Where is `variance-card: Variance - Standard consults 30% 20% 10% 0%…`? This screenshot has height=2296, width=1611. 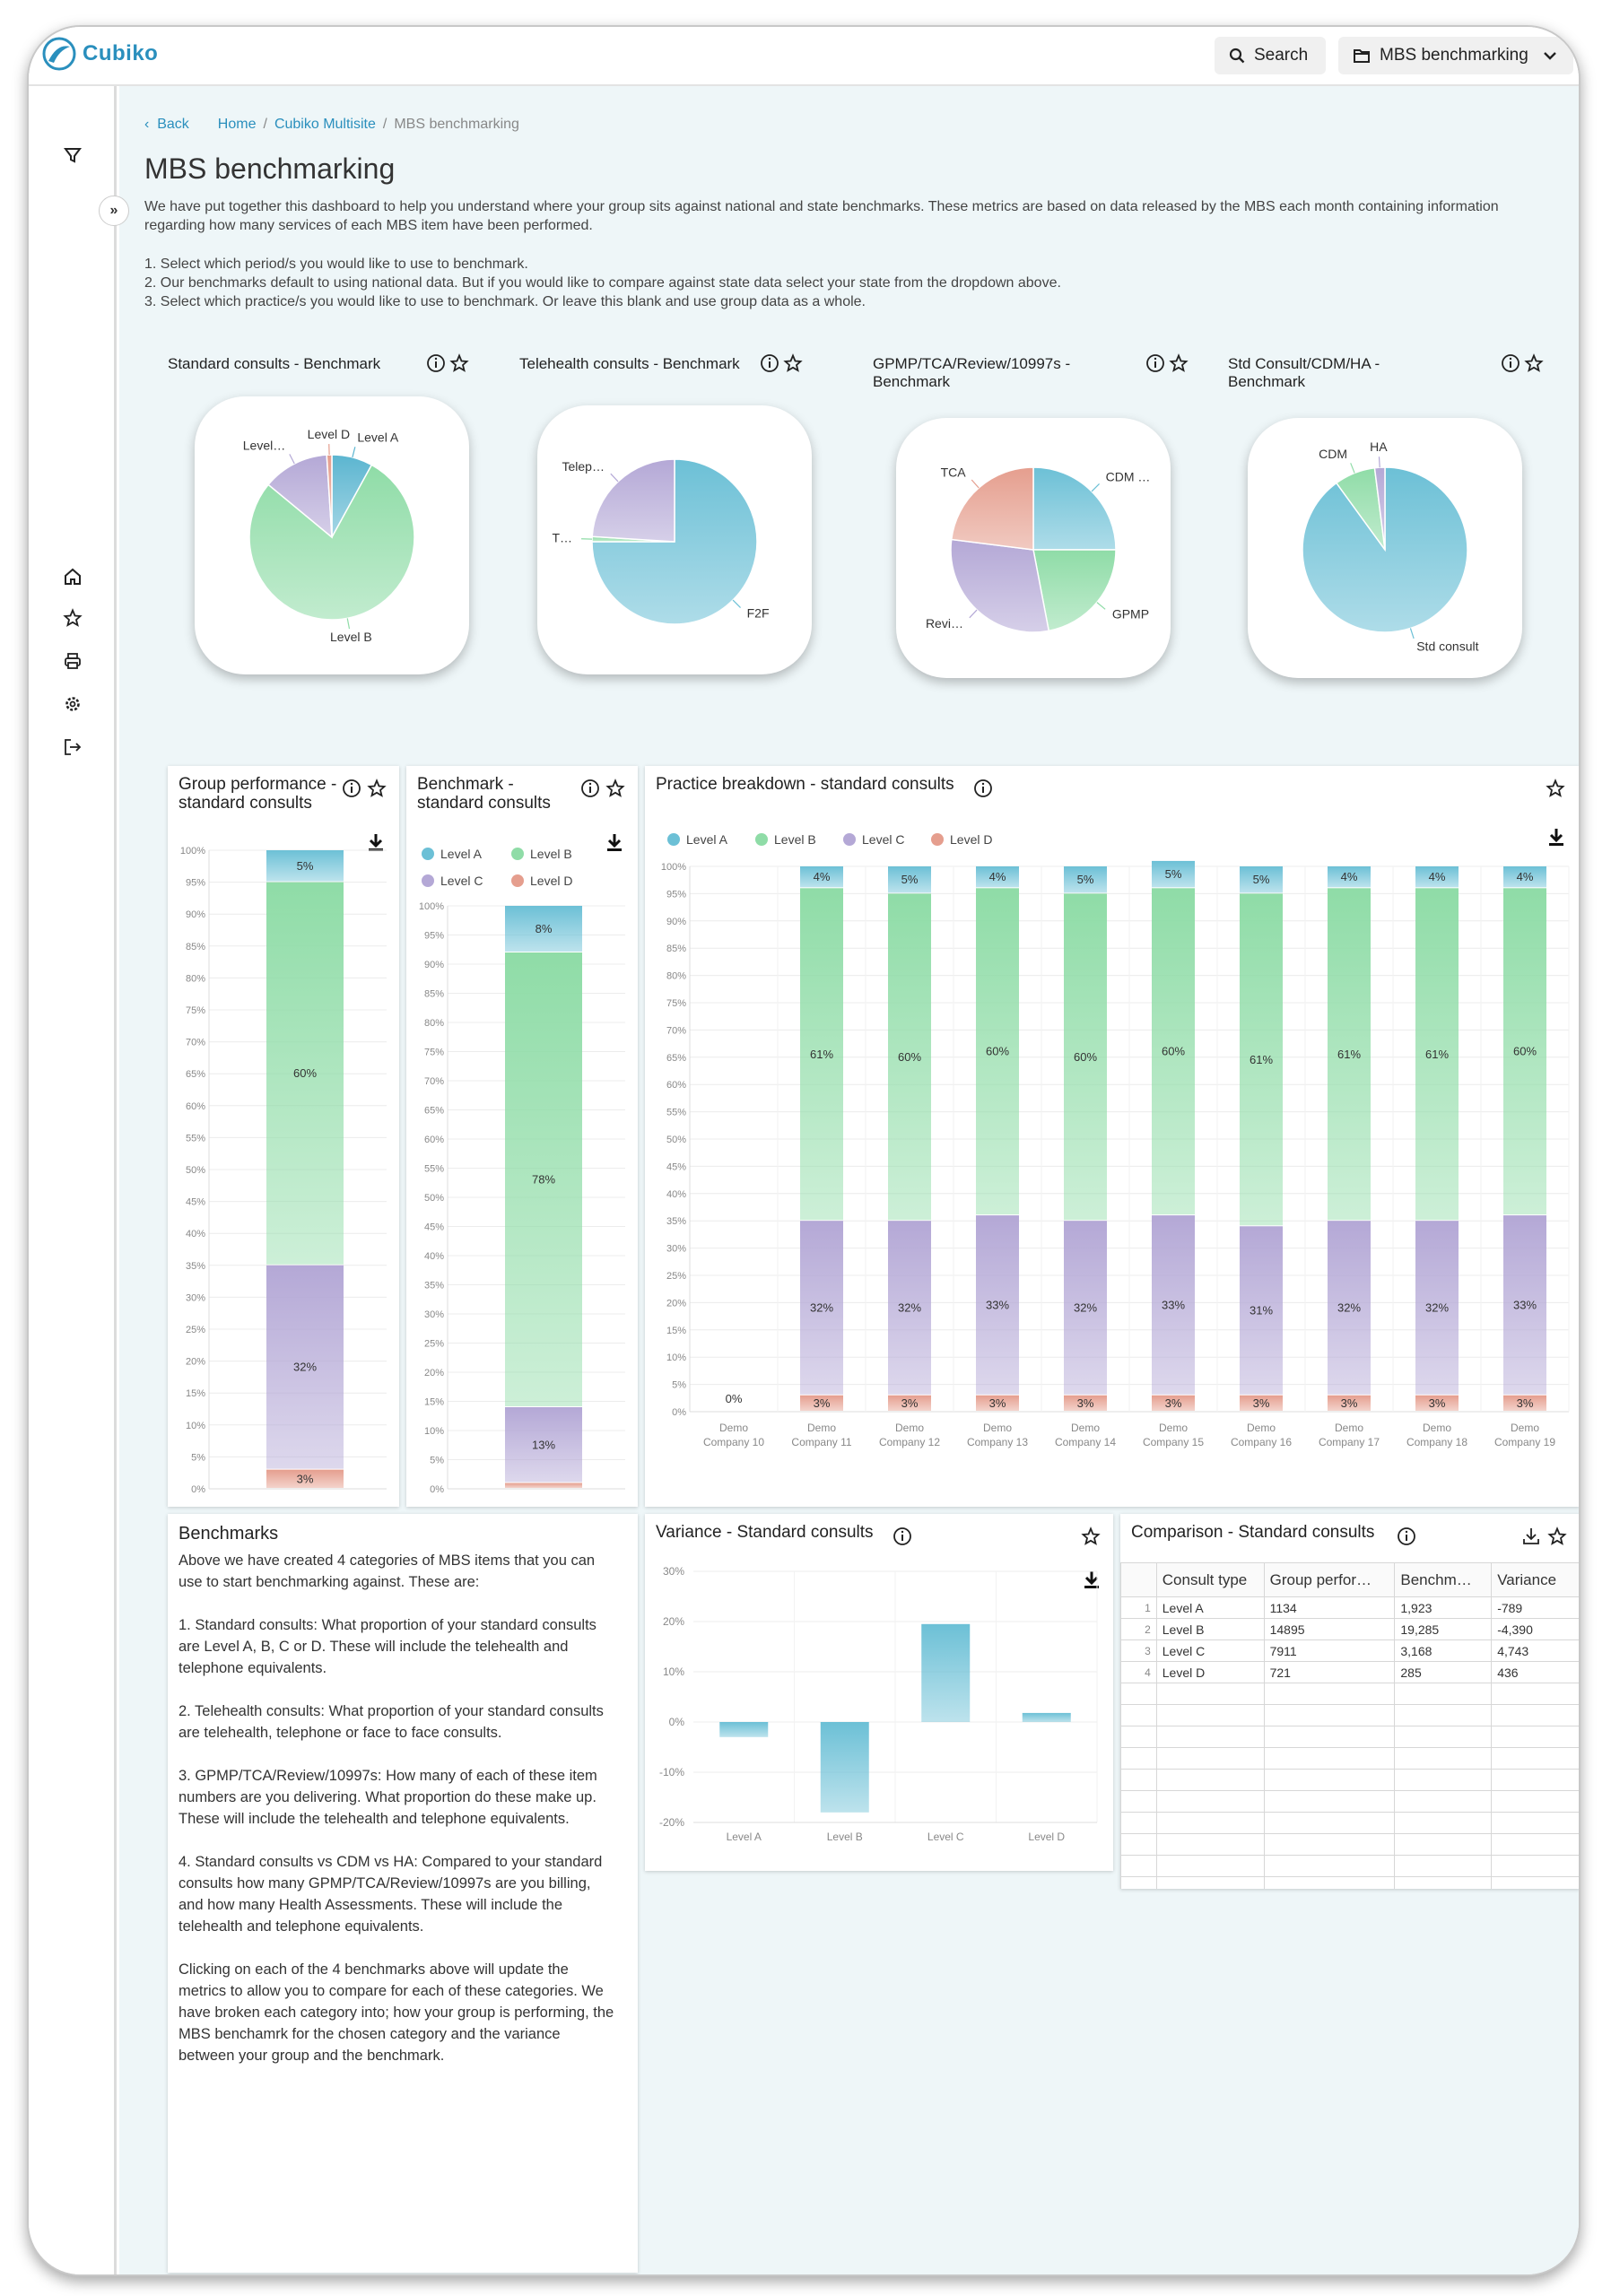
variance-card: Variance - Standard consults 30% 20% 10% 0%… is located at coordinates (879, 1692).